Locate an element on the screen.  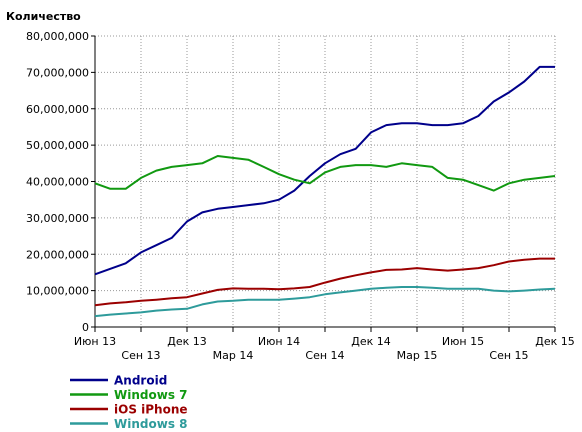
y-tick-label: 20,000,000 is located at coordinates (57, 254).